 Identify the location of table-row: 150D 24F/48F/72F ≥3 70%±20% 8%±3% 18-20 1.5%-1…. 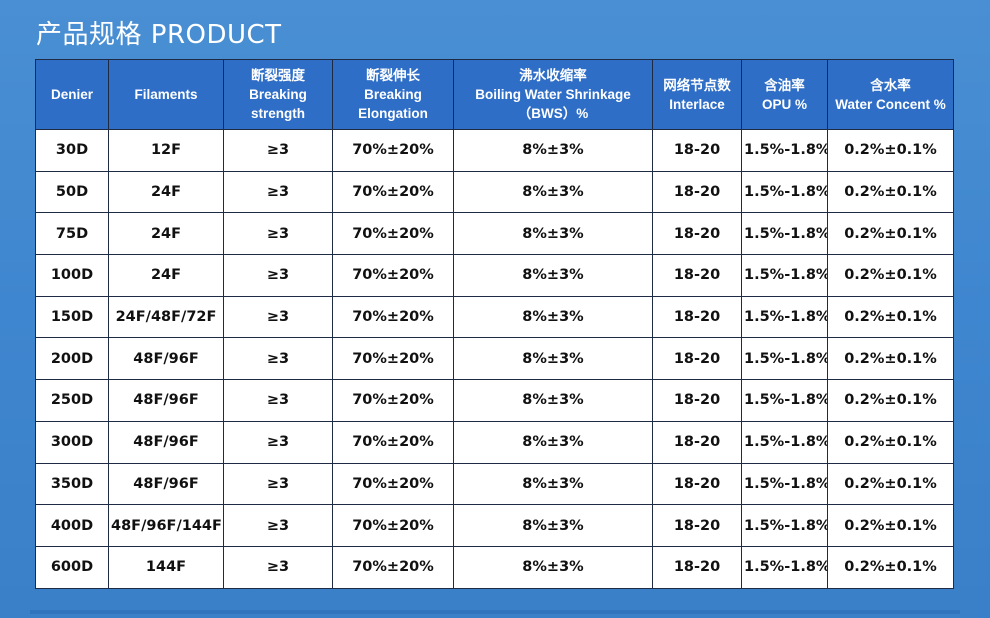
(494, 317).